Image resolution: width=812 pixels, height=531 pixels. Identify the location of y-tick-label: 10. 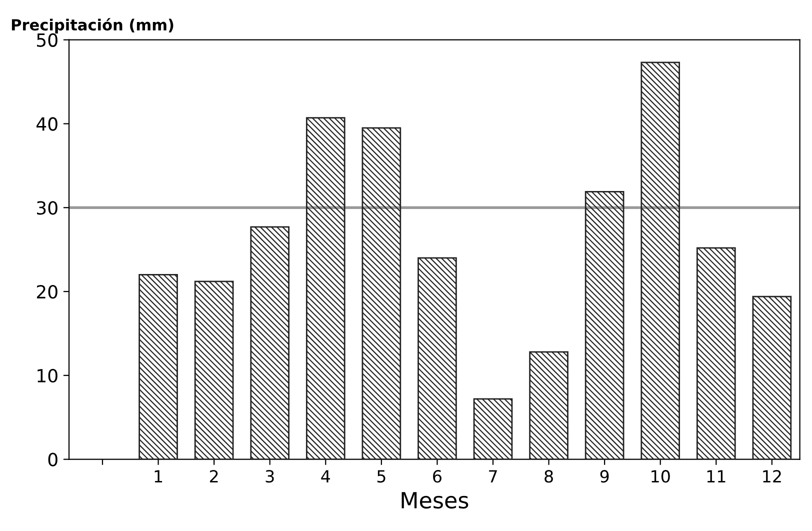
(48, 375).